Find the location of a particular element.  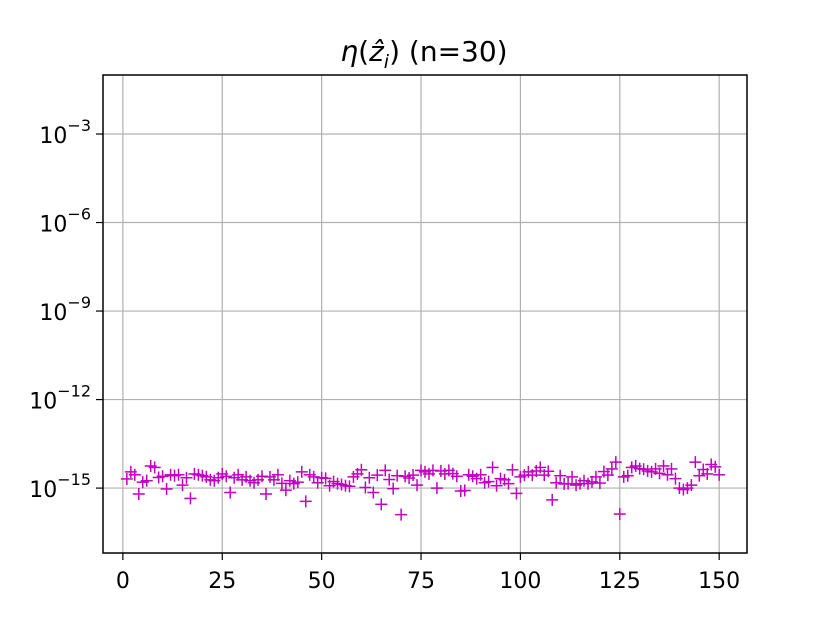

y-tick-label: 10⁻⁹ is located at coordinates (65, 309).